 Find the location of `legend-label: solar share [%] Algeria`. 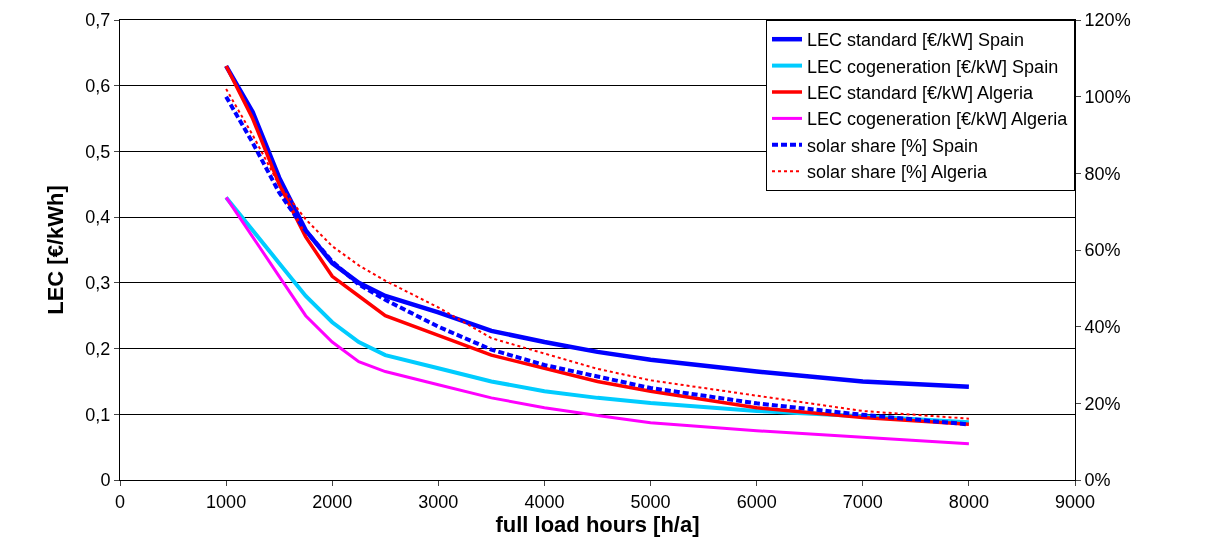

legend-label: solar share [%] Algeria is located at coordinates (898, 172).